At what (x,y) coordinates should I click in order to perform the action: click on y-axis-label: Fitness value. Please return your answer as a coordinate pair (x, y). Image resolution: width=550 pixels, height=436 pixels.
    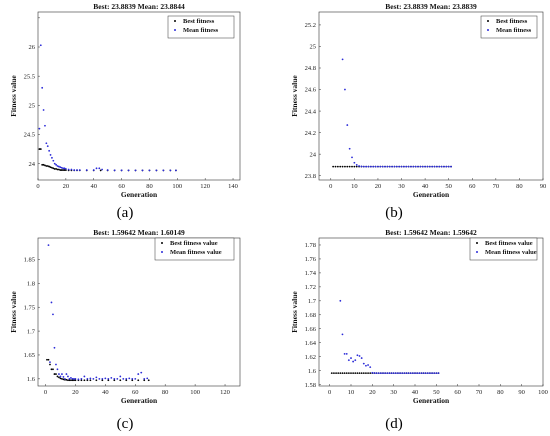
    Looking at the image, I should click on (13, 312).